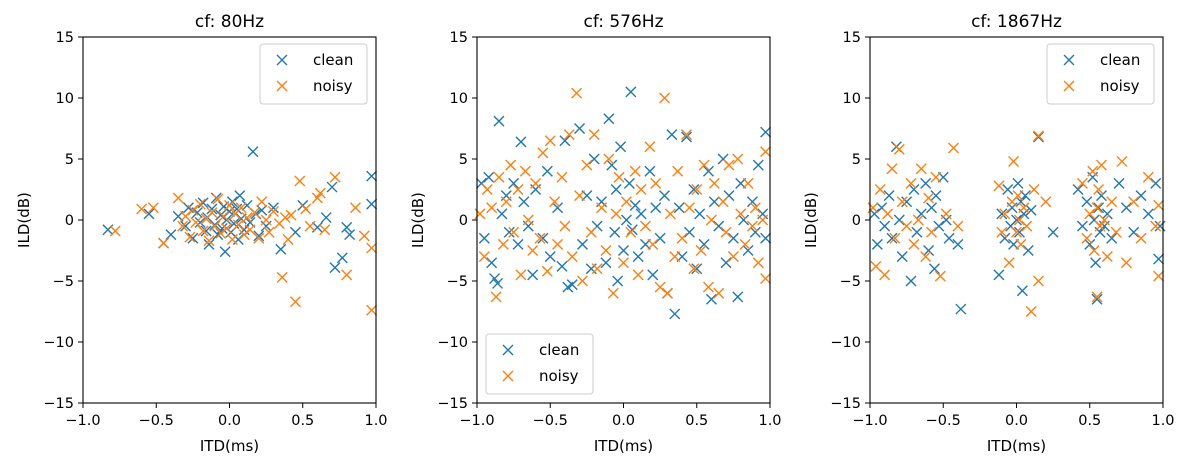 The width and height of the screenshot is (1187, 468). I want to click on legend: clean noisy, so click(313, 74).